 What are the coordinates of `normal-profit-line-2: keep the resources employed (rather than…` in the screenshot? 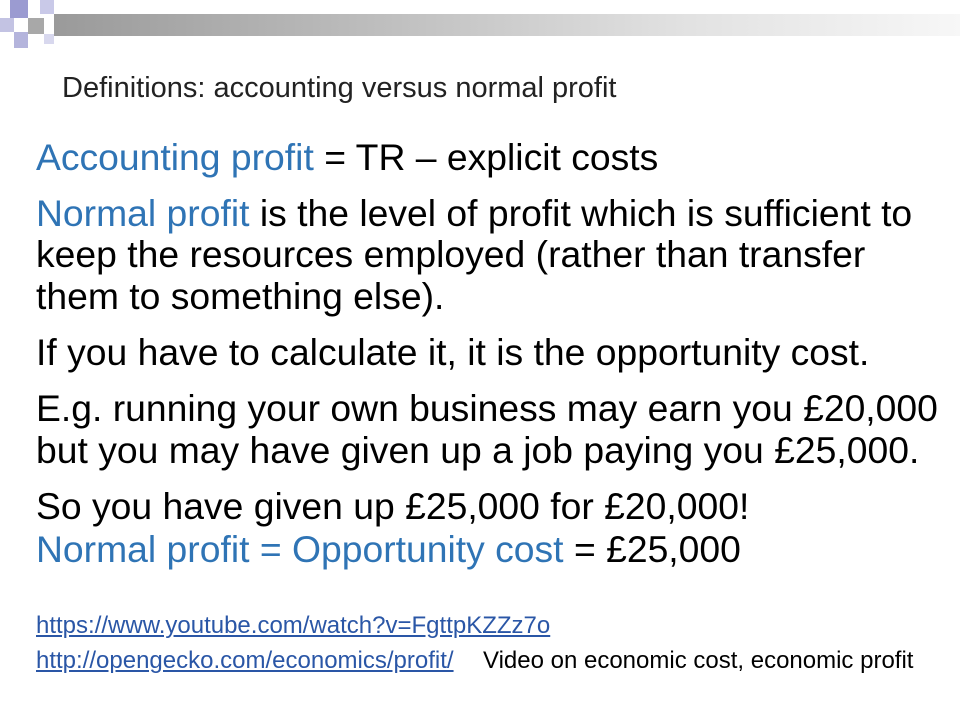 It's located at (451, 254).